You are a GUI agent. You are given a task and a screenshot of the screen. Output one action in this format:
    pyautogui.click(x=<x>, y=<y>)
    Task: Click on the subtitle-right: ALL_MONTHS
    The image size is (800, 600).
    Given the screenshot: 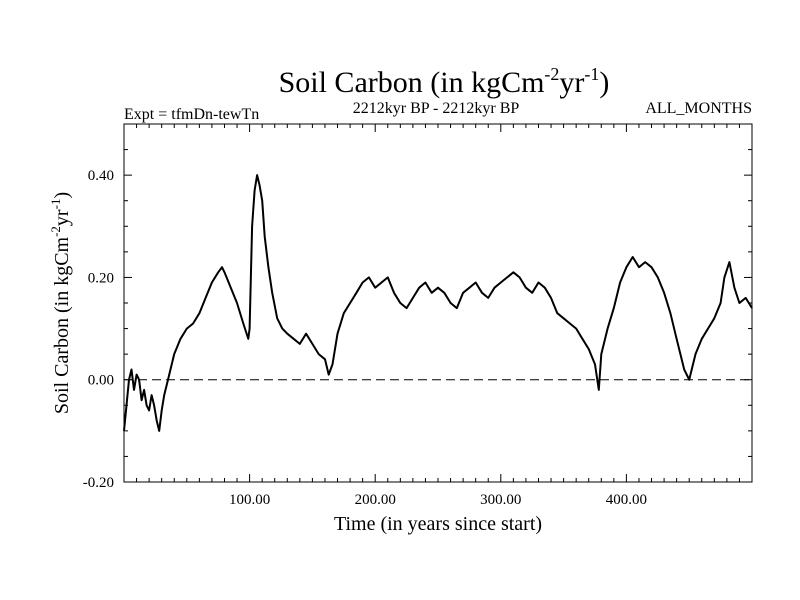 What is the action you would take?
    pyautogui.click(x=698, y=108)
    